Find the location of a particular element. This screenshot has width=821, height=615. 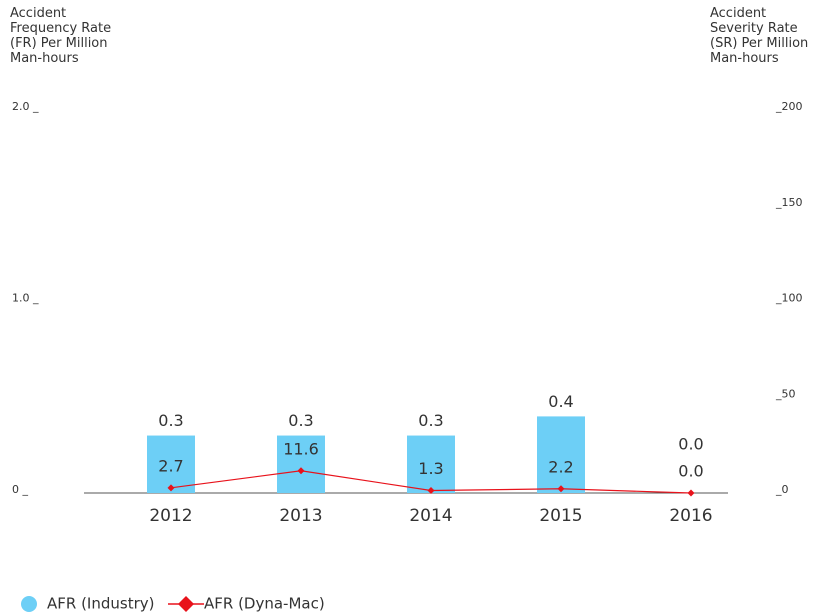

x-tick-label: 2012 is located at coordinates (170, 516).